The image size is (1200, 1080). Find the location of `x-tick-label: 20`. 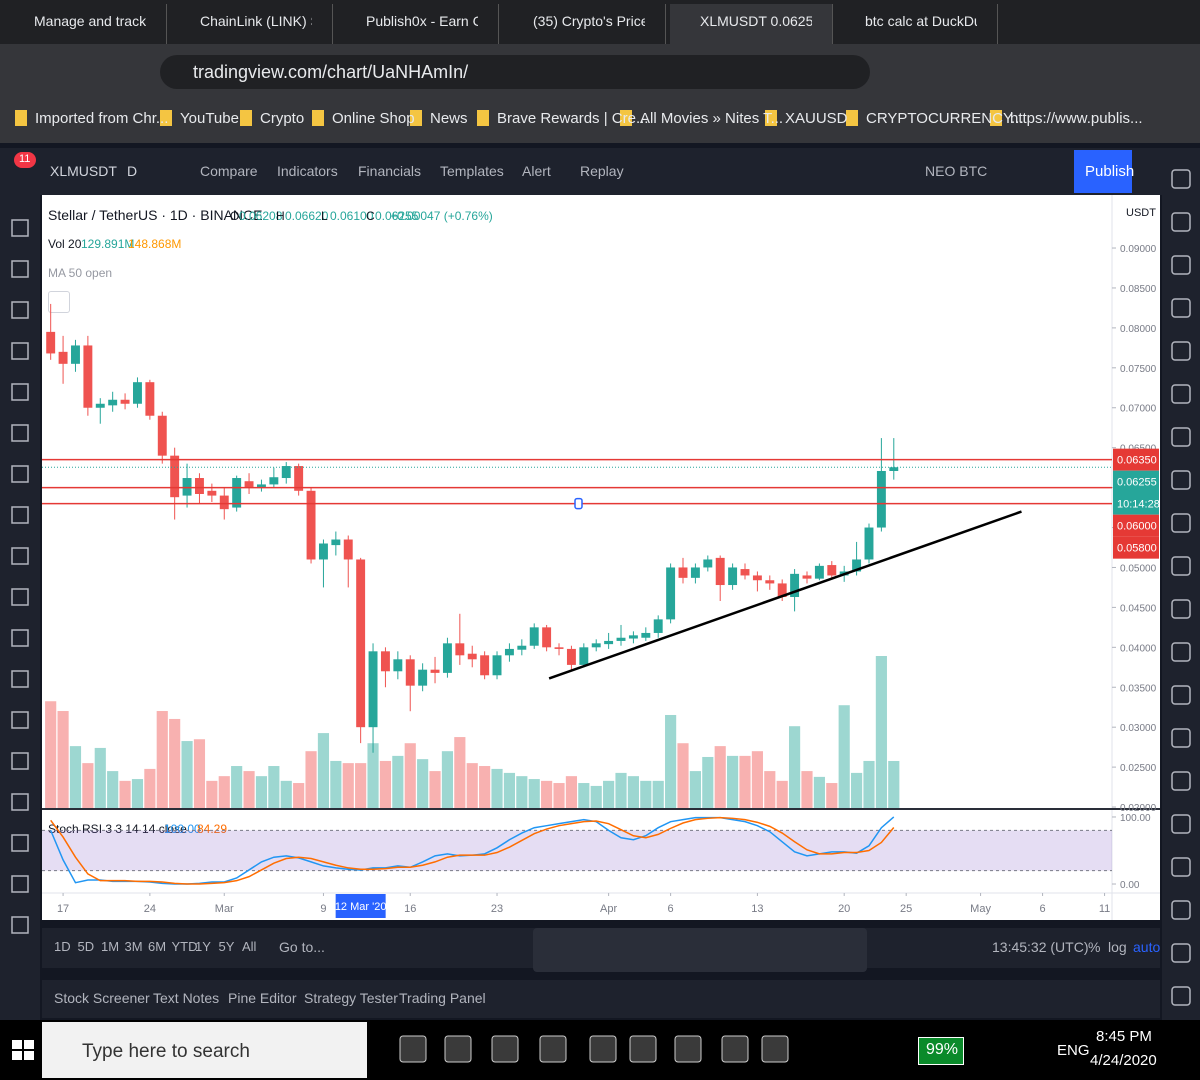

x-tick-label: 20 is located at coordinates (844, 909).